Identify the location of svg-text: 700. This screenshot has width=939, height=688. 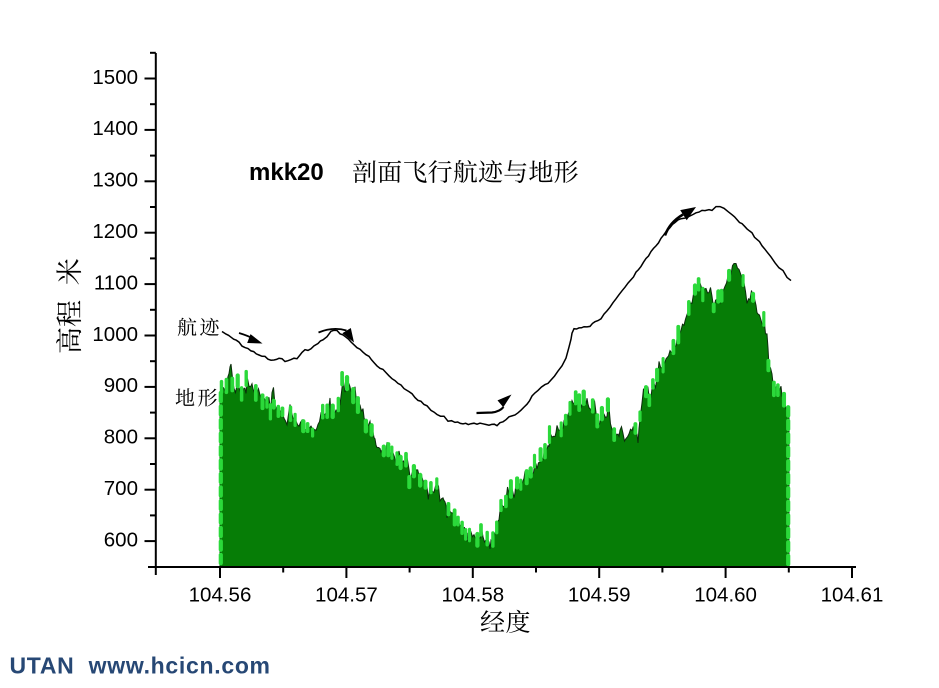
(121, 488).